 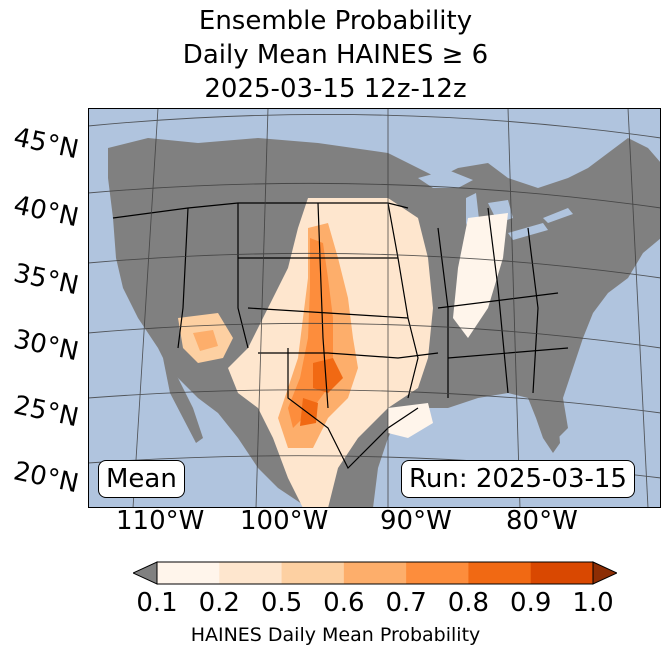 I want to click on title-line-3: 2025-03-15 12z-12z, so click(x=335, y=89).